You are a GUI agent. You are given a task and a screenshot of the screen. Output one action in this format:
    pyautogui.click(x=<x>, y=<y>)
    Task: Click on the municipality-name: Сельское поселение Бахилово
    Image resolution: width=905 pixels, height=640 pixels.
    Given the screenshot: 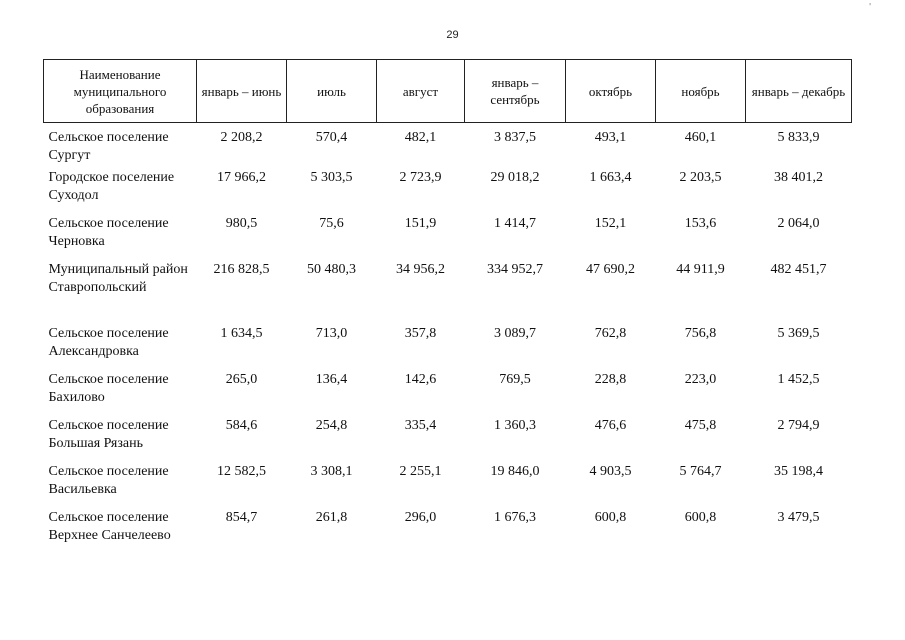 What is the action you would take?
    pyautogui.click(x=108, y=388)
    